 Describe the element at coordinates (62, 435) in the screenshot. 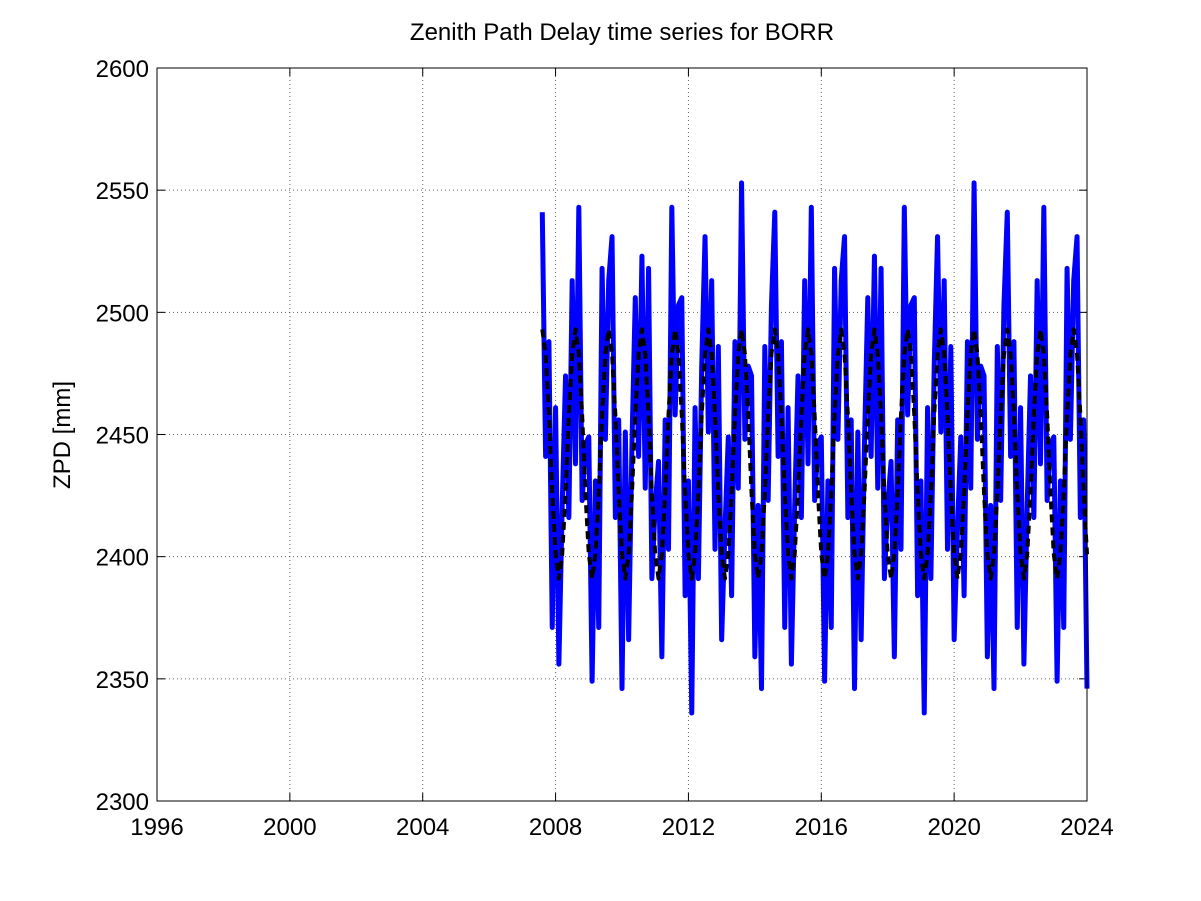

I see `y-axis-label: ZPD [mm]` at that location.